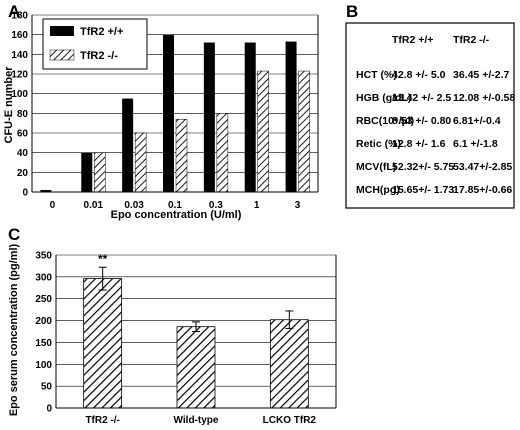 The height and width of the screenshot is (430, 520). What do you see at coordinates (134, 205) in the screenshot?
I see `x-tick-label: 0.03` at bounding box center [134, 205].